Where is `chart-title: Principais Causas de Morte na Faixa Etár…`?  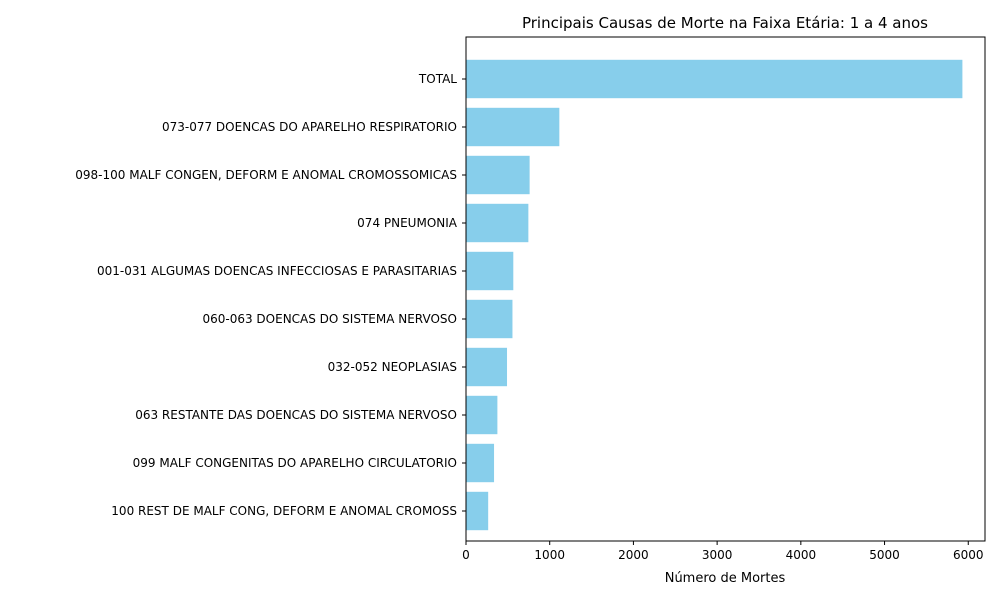
chart-title: Principais Causas de Morte na Faixa Etár… is located at coordinates (725, 23).